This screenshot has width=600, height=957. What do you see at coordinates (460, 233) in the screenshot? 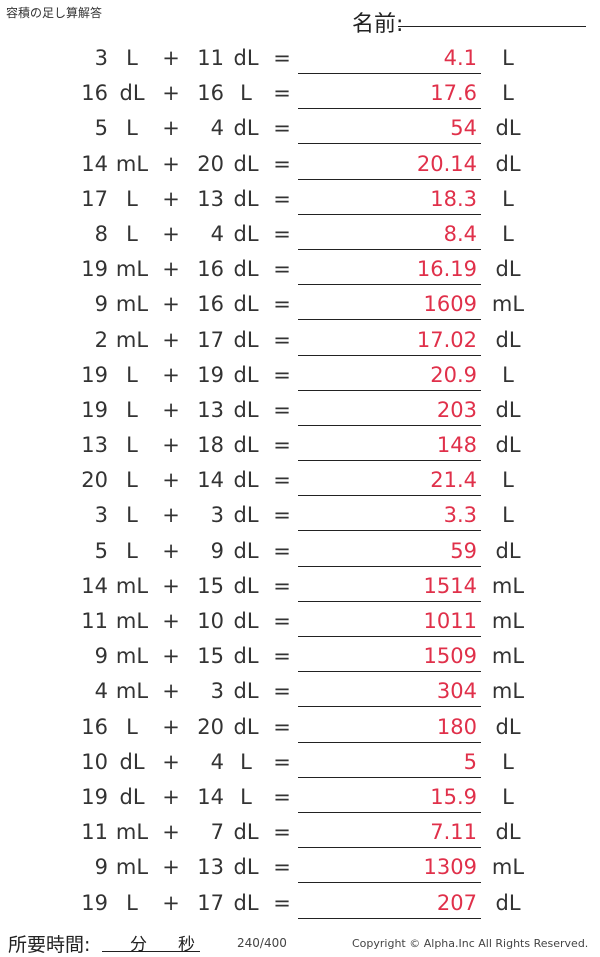
I see `answer-value: 8.4` at bounding box center [460, 233].